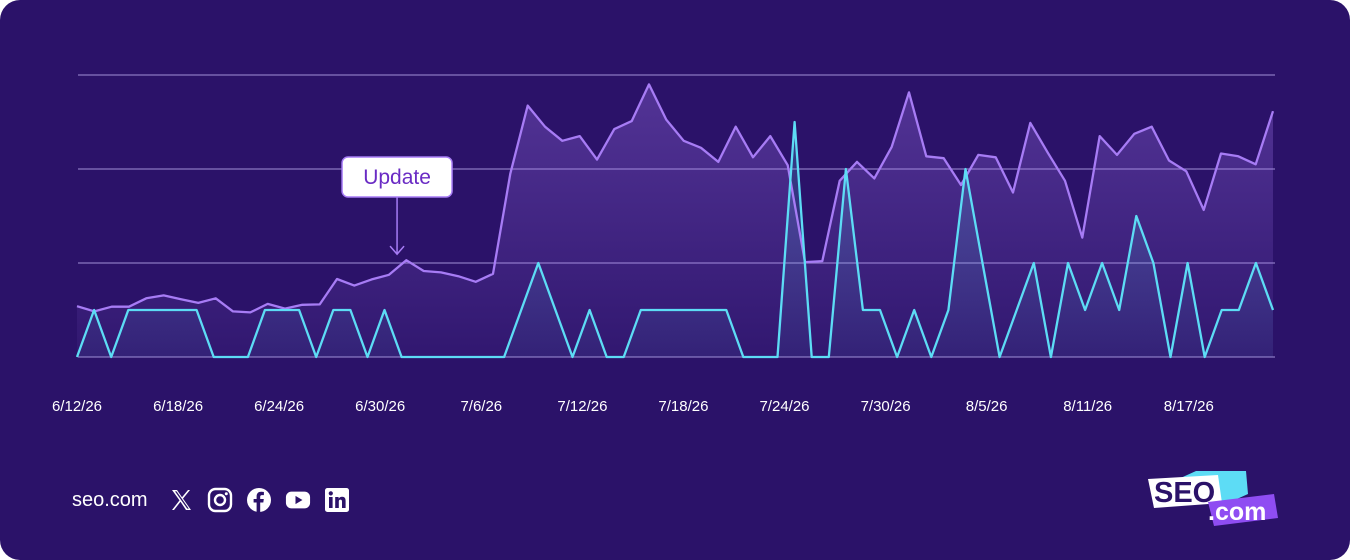 Image resolution: width=1350 pixels, height=560 pixels. Describe the element at coordinates (683, 406) in the screenshot. I see `x-tick-label: 7/18/26` at that location.